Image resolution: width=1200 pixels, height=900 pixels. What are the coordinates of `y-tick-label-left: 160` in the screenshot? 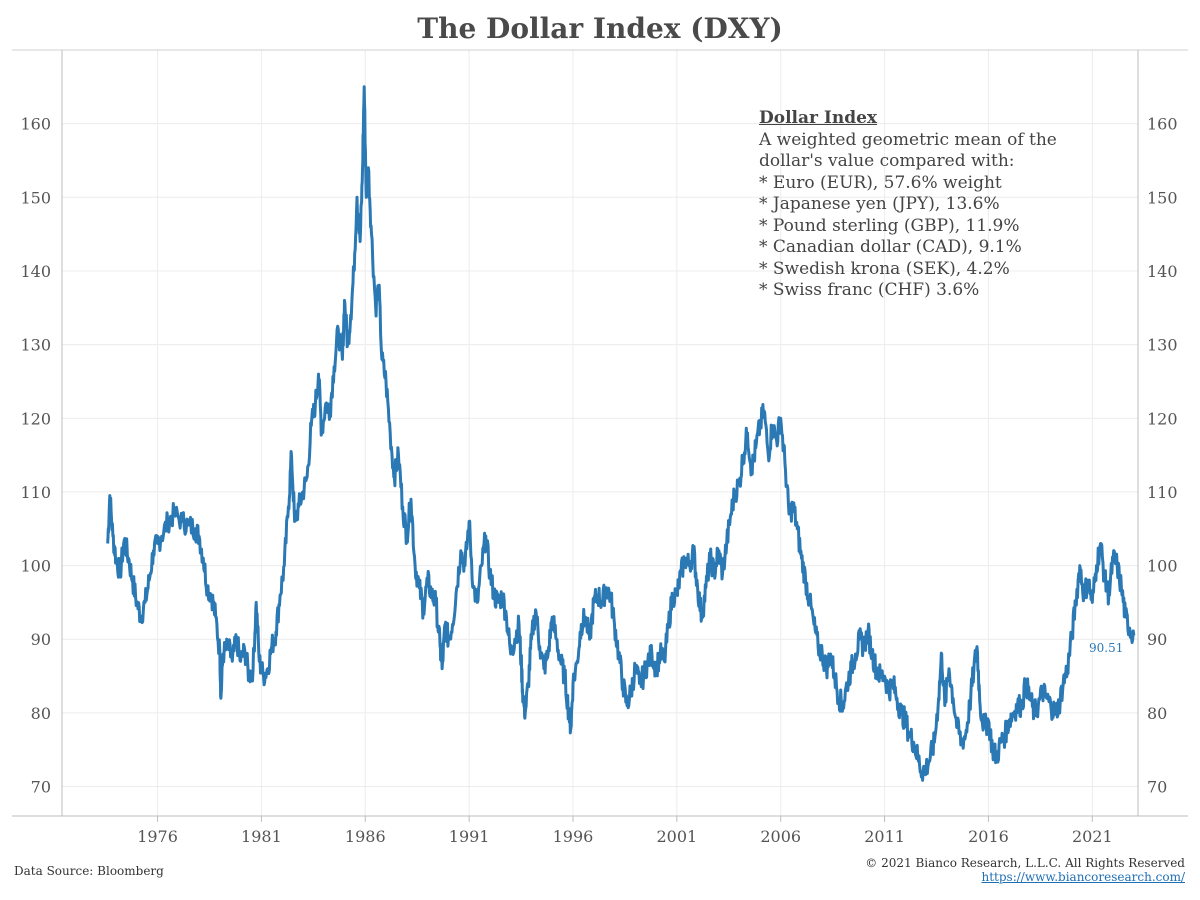 It's located at (35, 124).